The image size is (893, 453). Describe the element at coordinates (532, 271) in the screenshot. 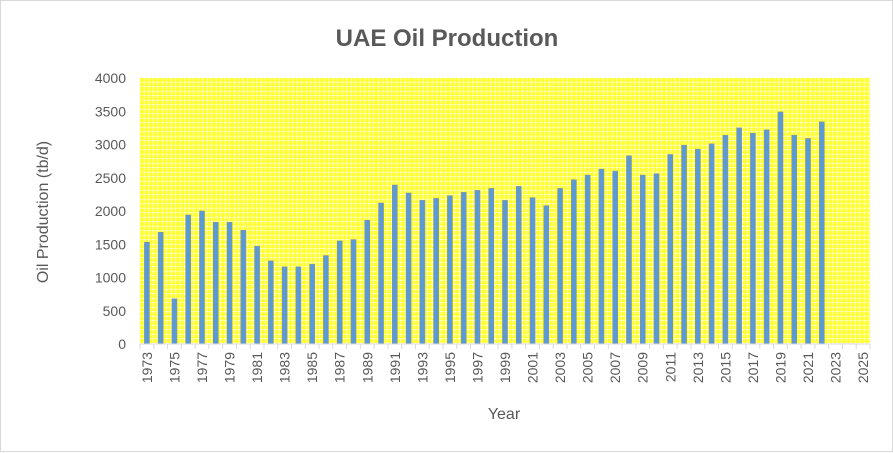

I see `bar-2001` at that location.